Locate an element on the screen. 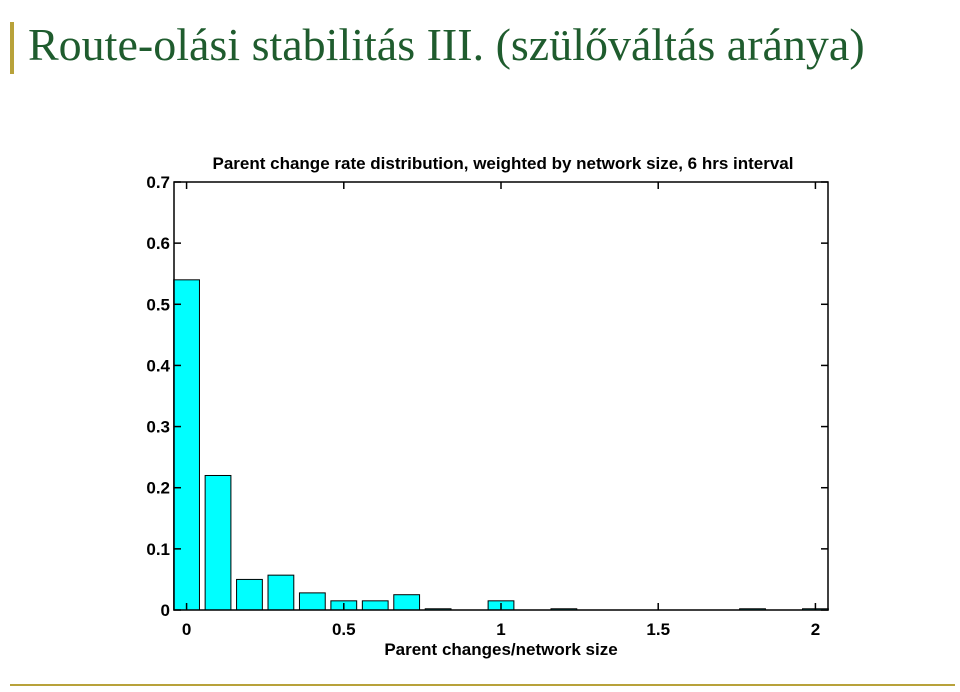 This screenshot has width=960, height=692. y-tick-label: 0 is located at coordinates (165, 610).